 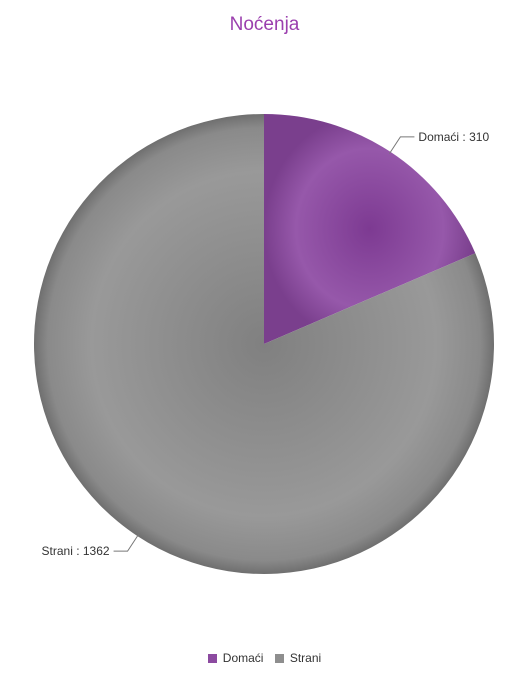 I want to click on legend-item-strani: Strani, so click(x=298, y=658).